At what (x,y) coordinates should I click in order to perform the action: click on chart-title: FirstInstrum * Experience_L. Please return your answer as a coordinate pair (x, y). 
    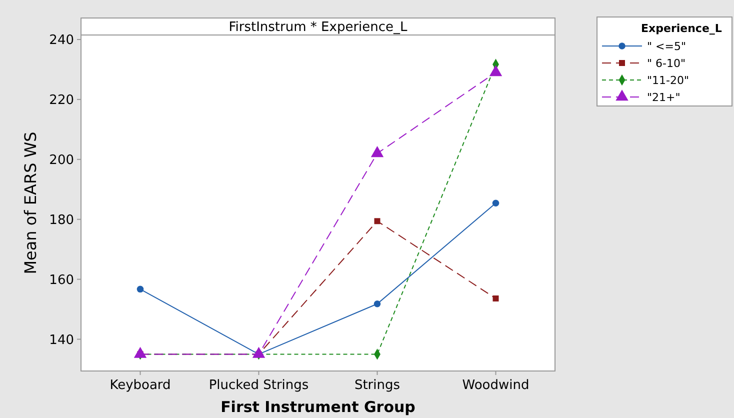
    Looking at the image, I should click on (318, 27).